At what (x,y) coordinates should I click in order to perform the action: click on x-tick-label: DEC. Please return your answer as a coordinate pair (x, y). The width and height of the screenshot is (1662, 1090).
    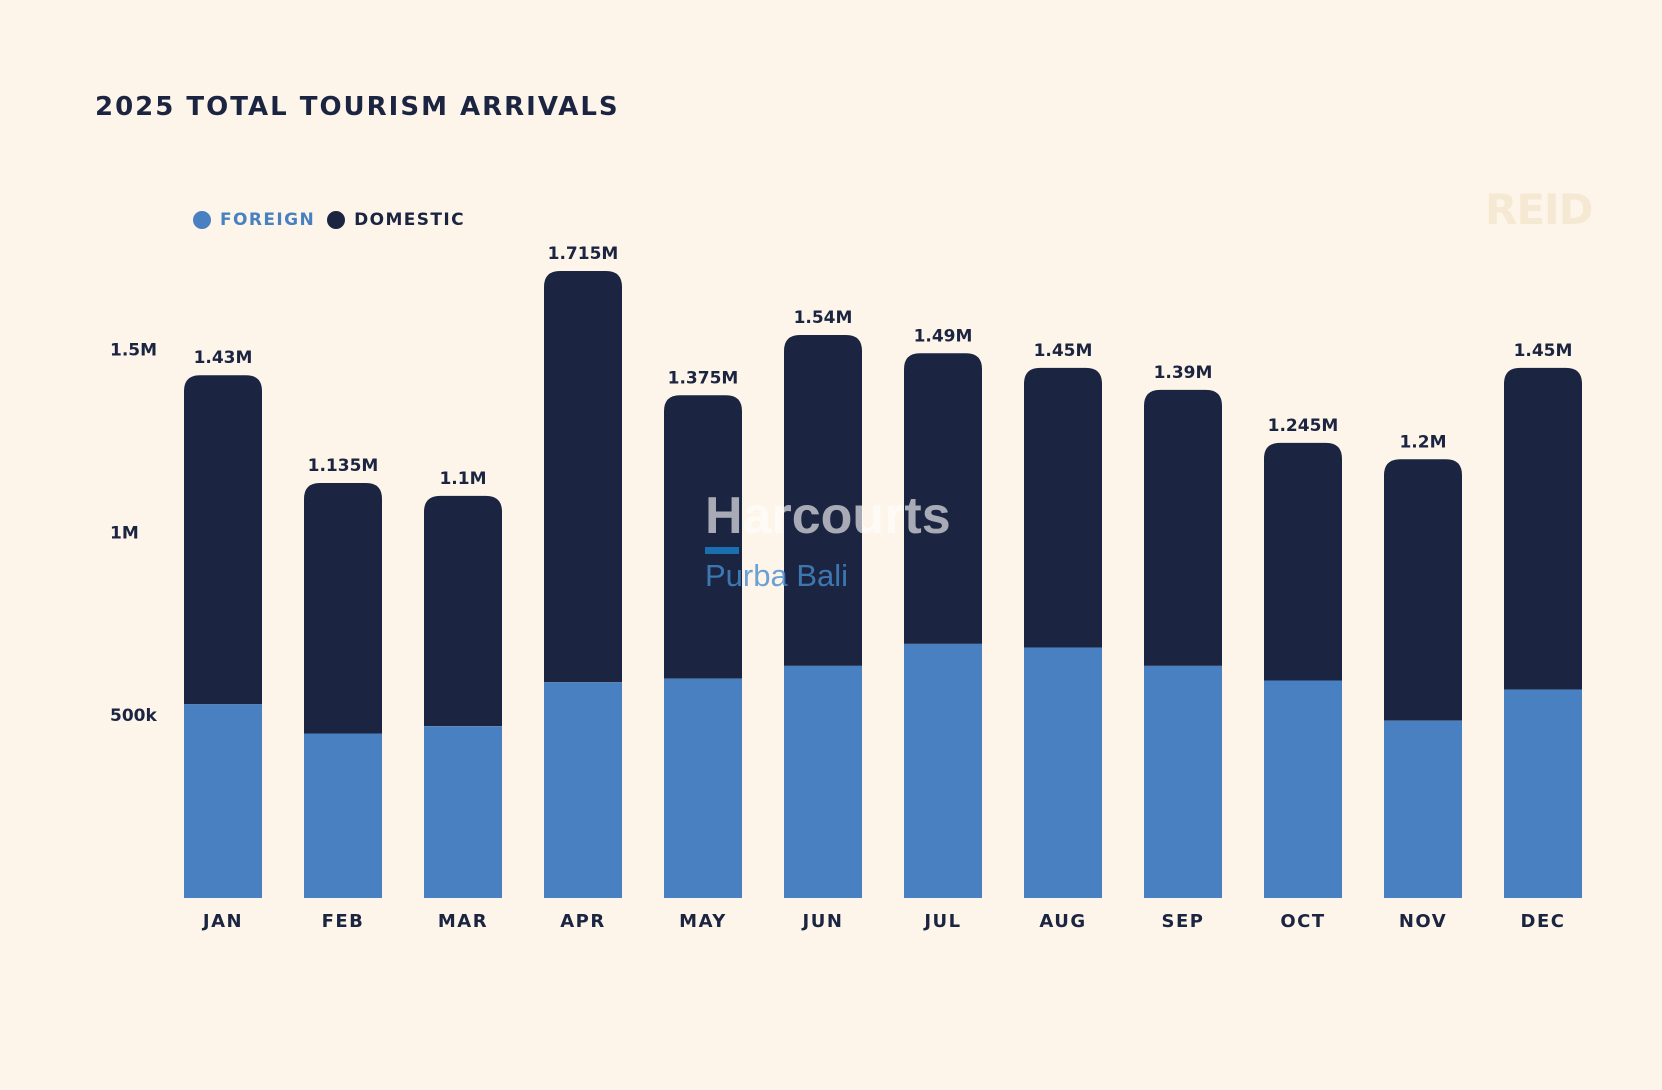
    Looking at the image, I should click on (1543, 921).